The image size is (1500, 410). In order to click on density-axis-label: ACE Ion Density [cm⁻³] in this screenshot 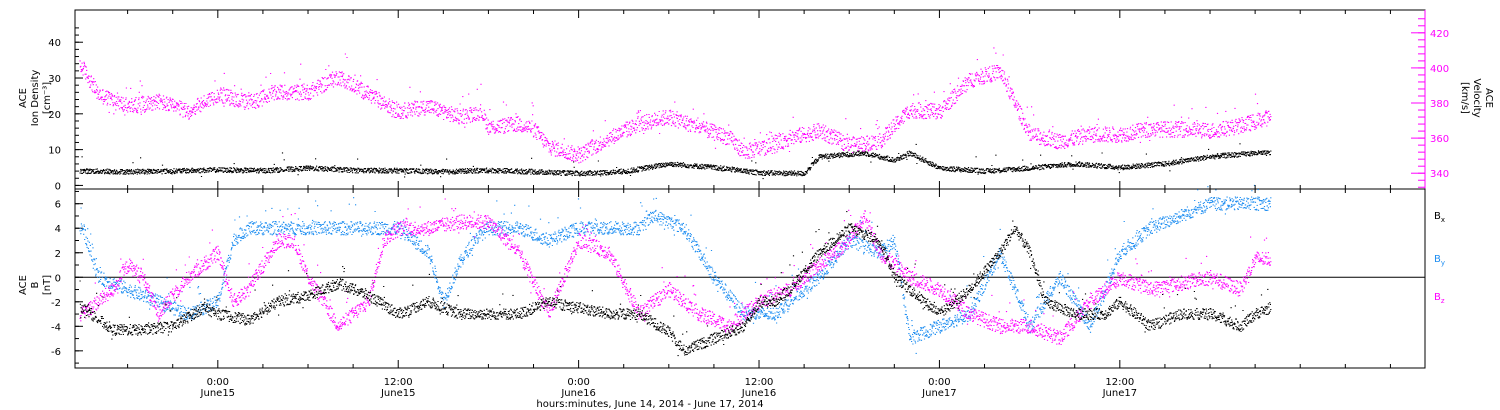, I will do `click(35, 98)`.